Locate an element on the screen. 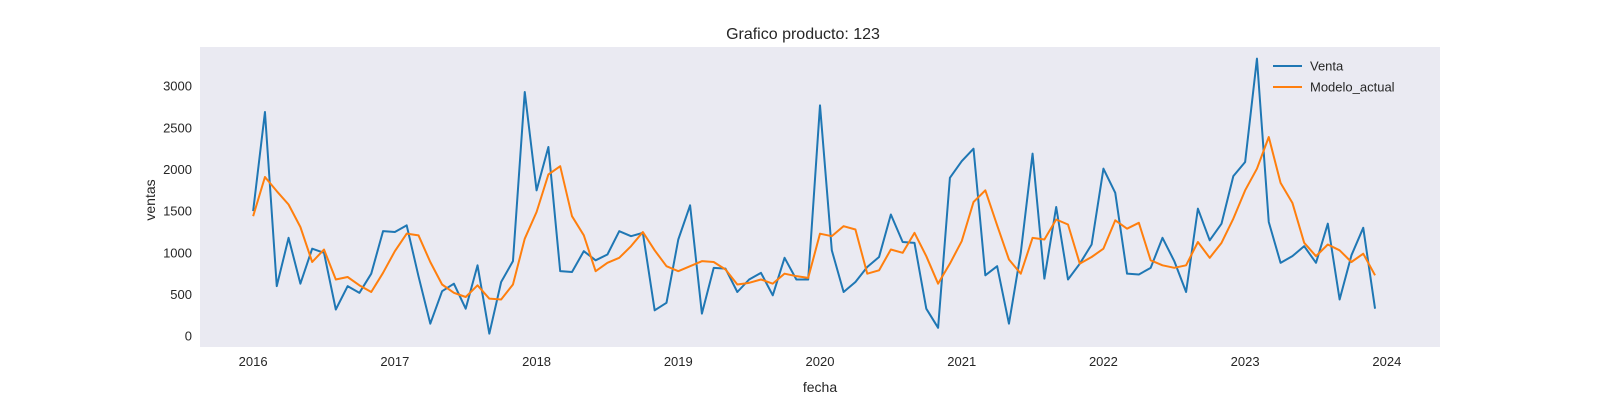  x-axis-label: fecha is located at coordinates (820, 387).